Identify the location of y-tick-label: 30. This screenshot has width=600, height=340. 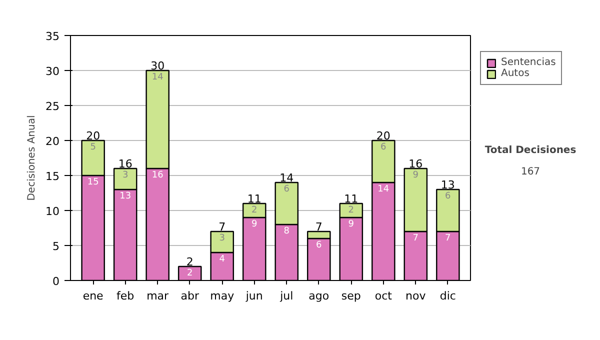
(53, 71).